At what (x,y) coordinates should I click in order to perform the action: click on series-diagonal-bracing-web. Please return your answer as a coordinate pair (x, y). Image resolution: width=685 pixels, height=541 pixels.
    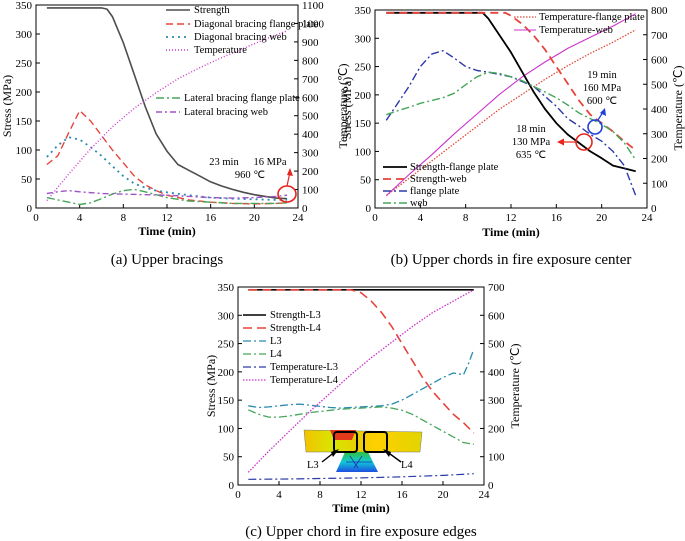
    Looking at the image, I should click on (167, 168).